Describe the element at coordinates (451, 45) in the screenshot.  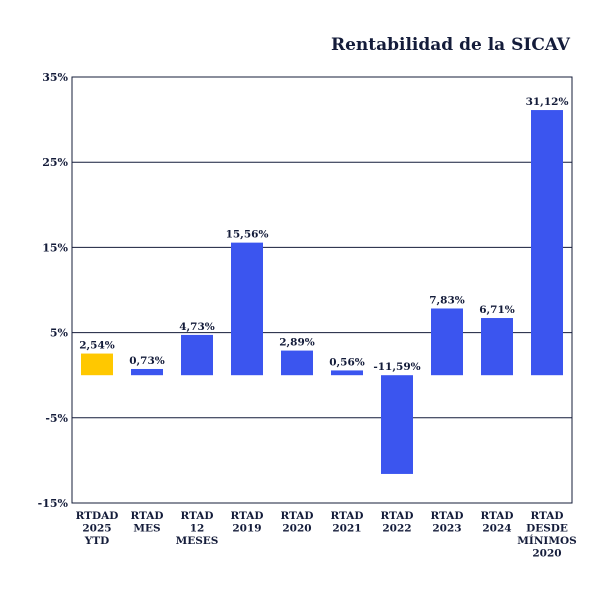
I see `chart-title: Rentabilidad de la SICAV` at that location.